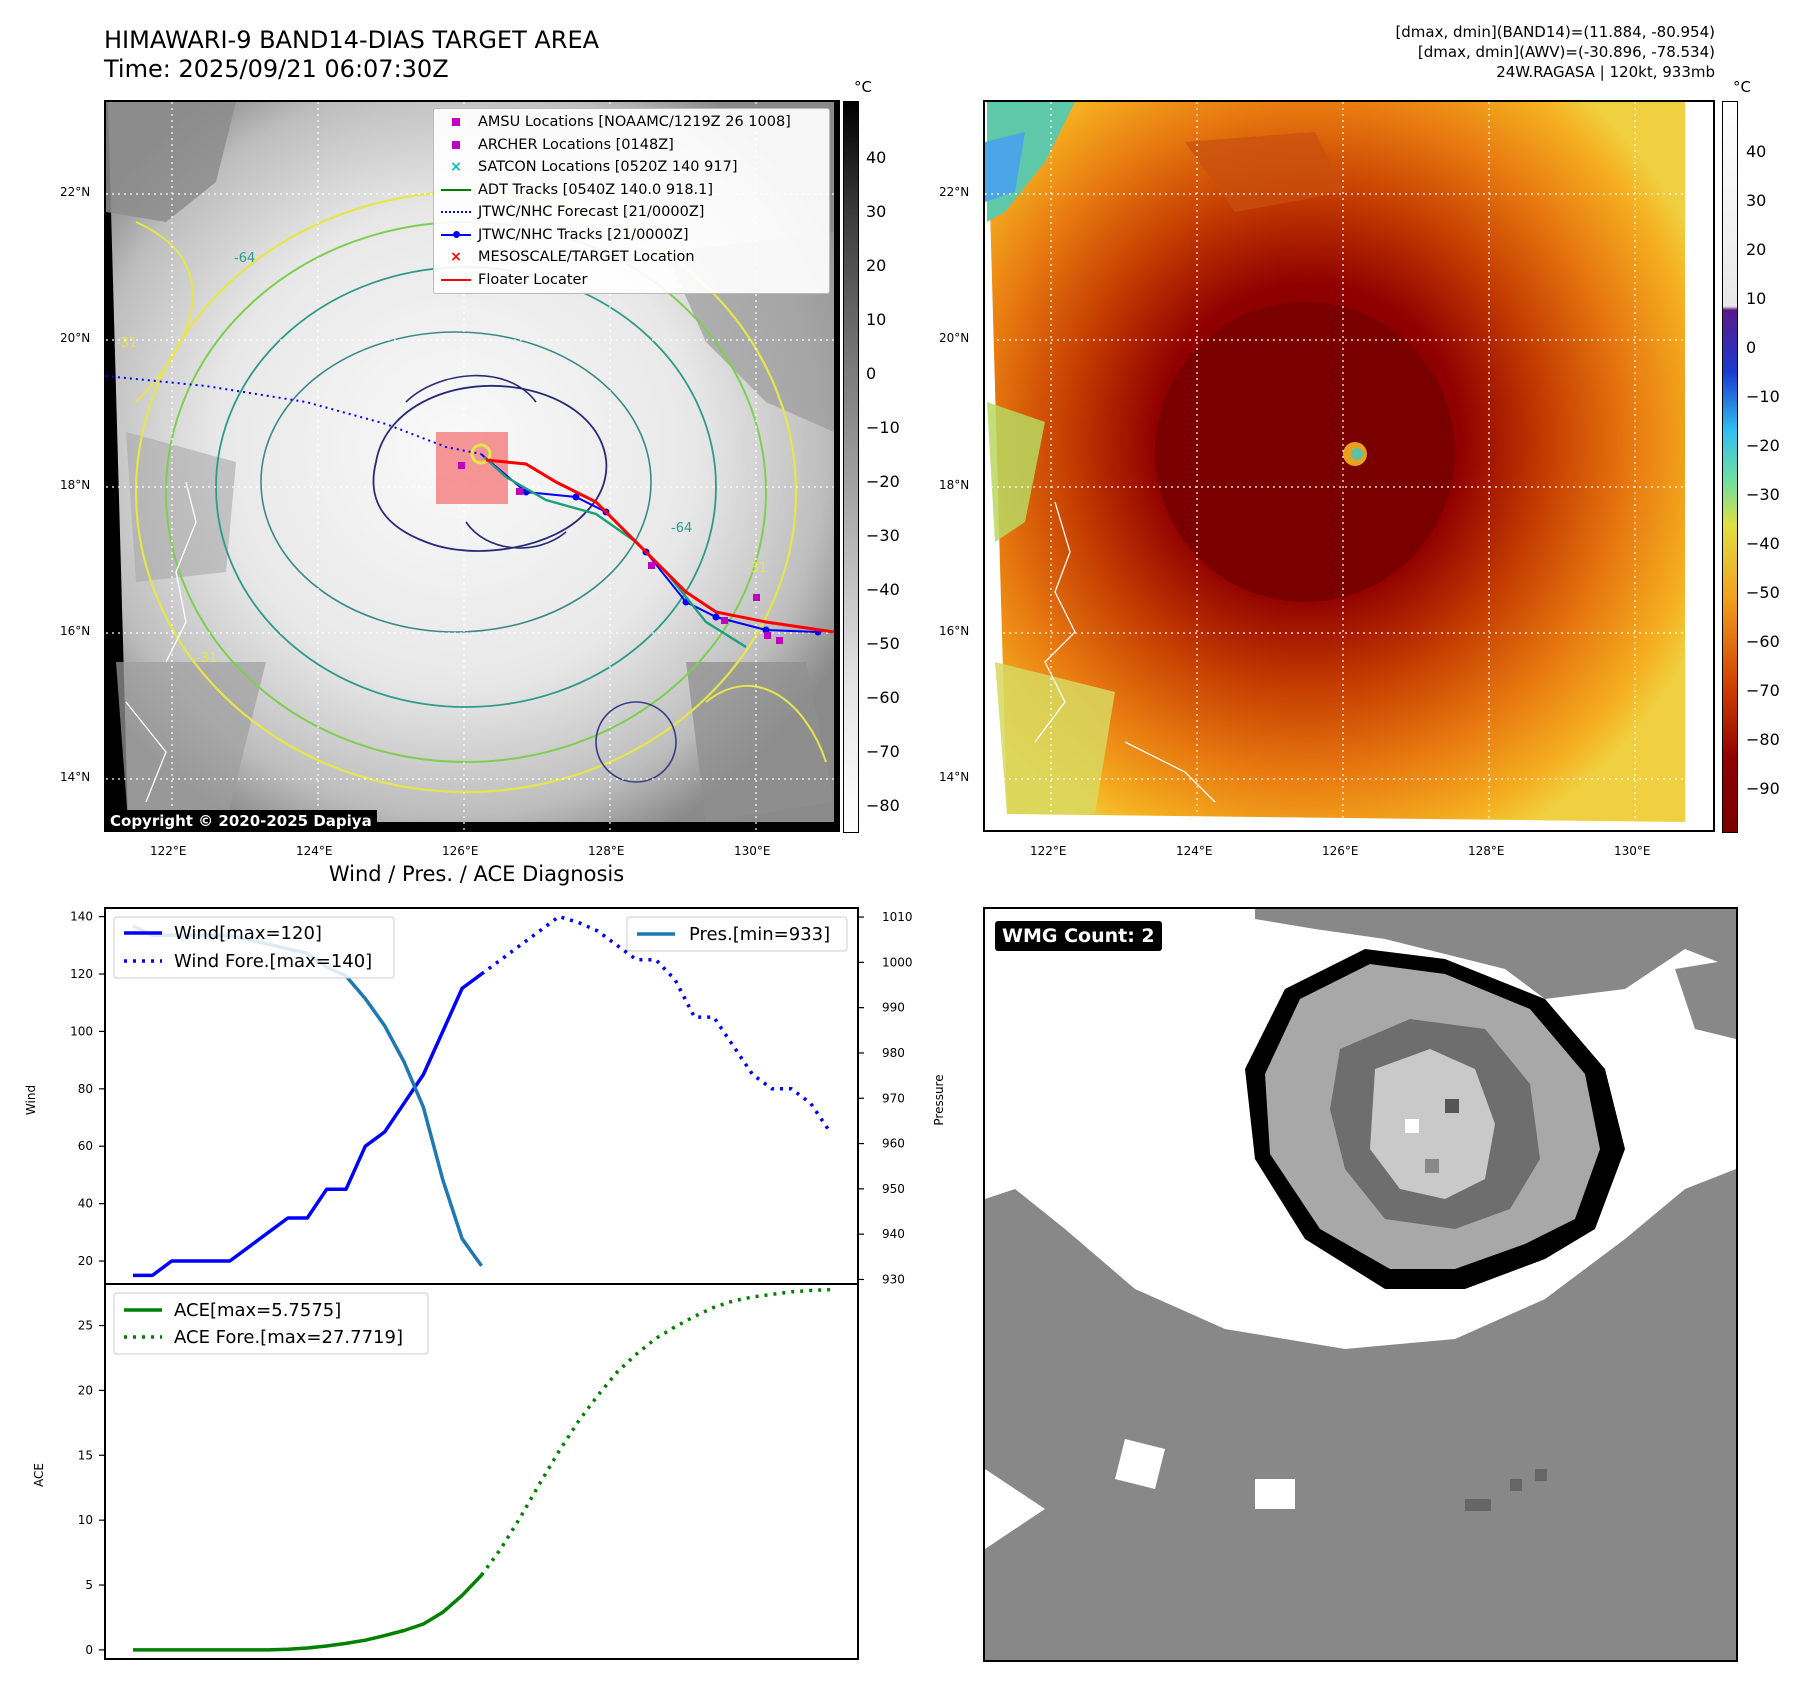 Image resolution: width=1797 pixels, height=1690 pixels. What do you see at coordinates (81, 974) in the screenshot?
I see `wind-tick-label: 120` at bounding box center [81, 974].